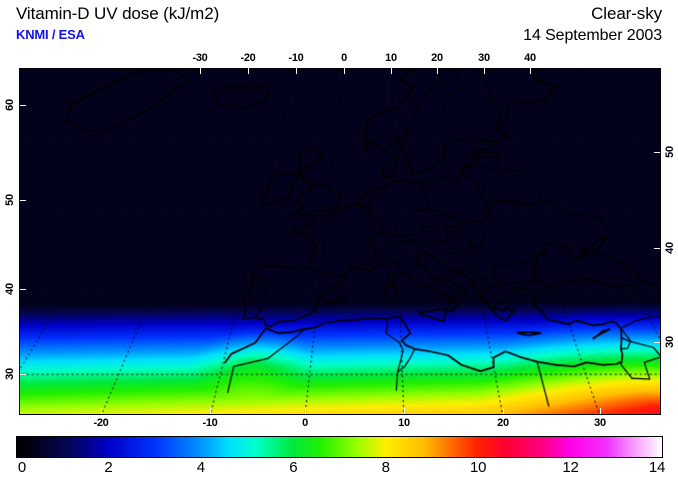  What do you see at coordinates (592, 35) in the screenshot?
I see `date-label: 14 September 2003` at bounding box center [592, 35].